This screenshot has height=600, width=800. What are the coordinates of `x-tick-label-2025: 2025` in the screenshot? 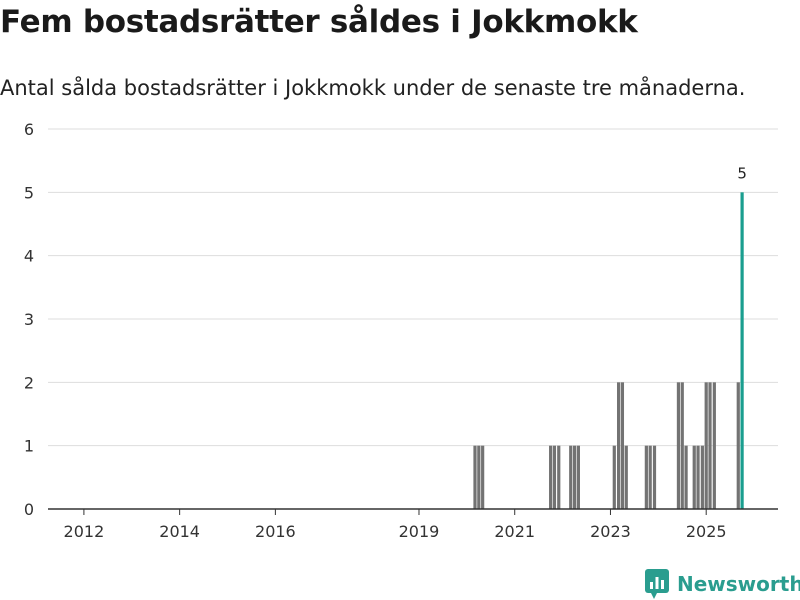 It's located at (706, 531).